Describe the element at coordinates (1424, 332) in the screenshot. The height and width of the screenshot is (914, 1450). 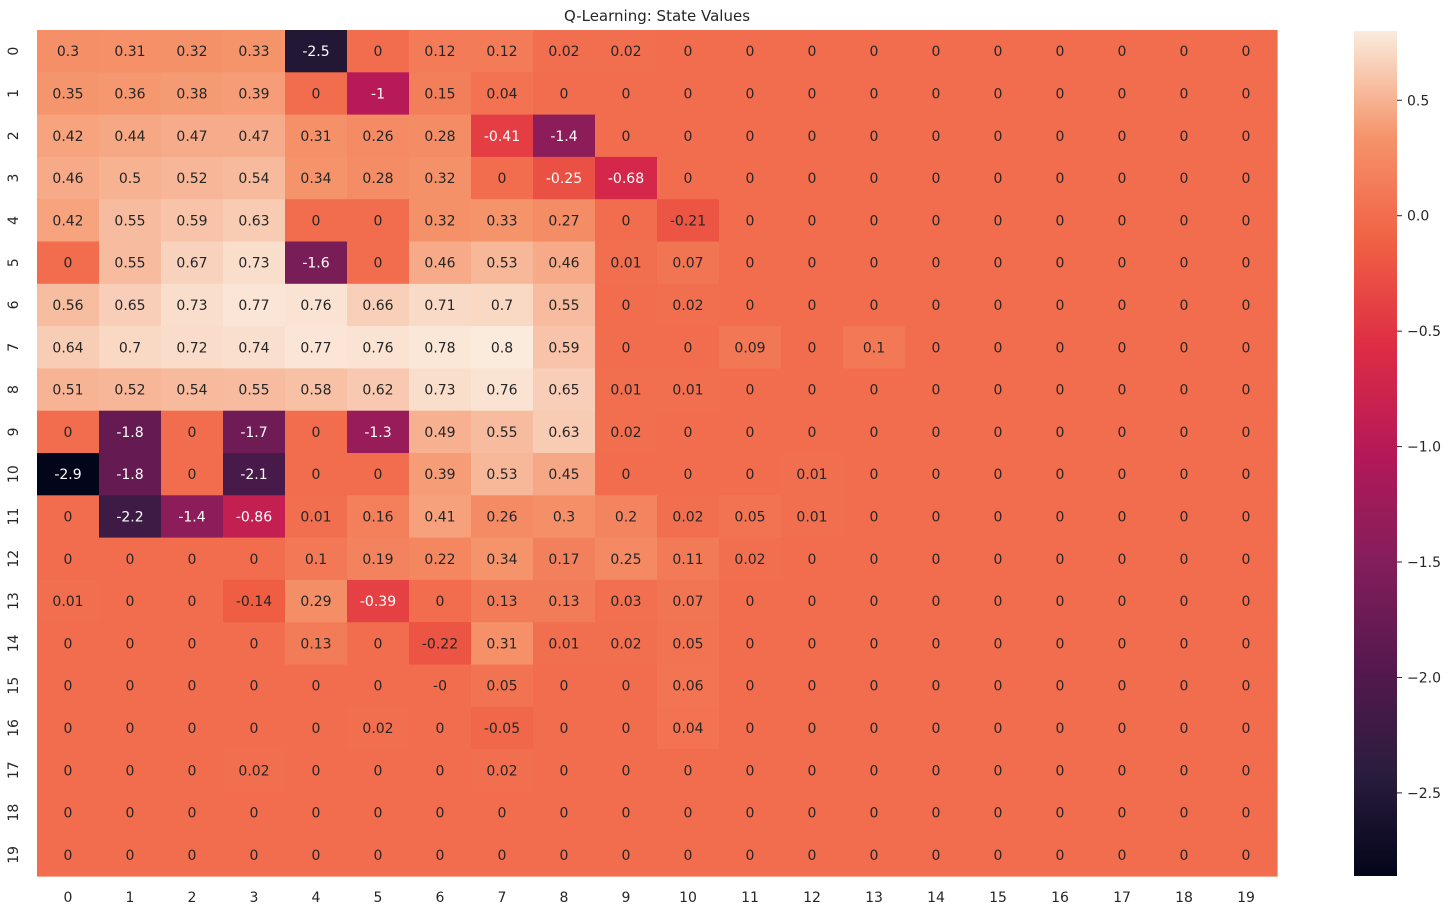
I see `colorbar-tick-label: −0.5` at that location.